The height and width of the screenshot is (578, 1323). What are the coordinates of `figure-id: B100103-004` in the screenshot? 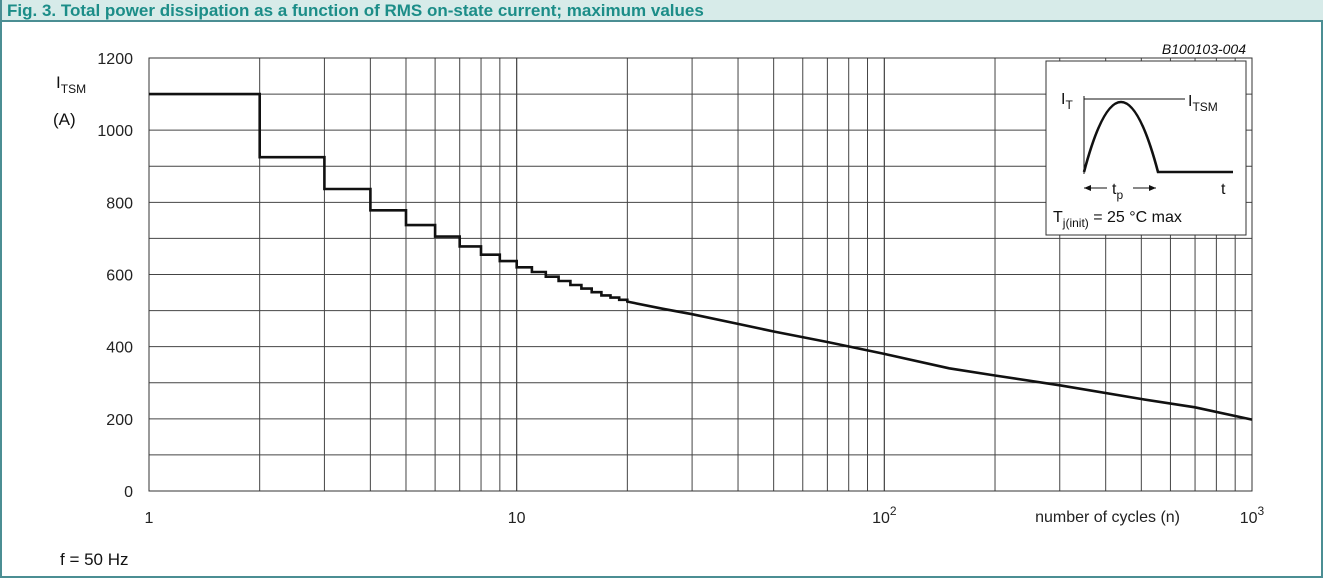 It's located at (1204, 49).